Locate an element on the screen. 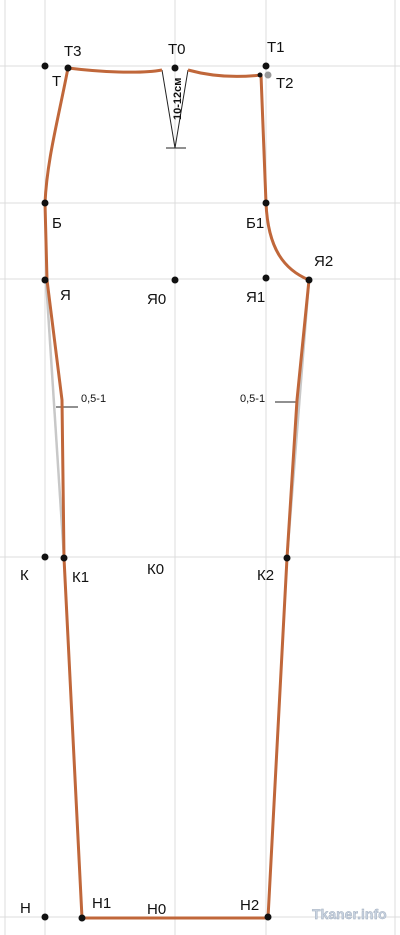 The image size is (400, 935). watermark: Tkaner.info is located at coordinates (349, 914).